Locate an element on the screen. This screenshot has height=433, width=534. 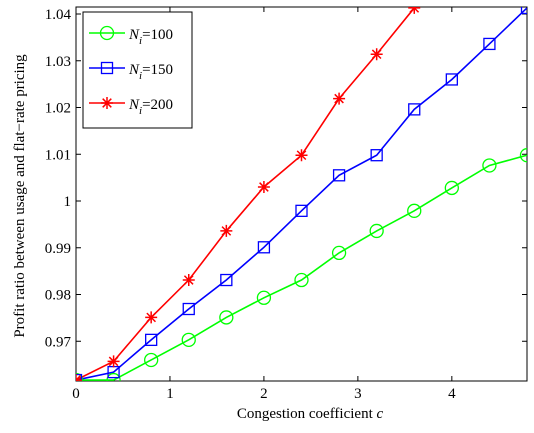
legend-label: Ni=100 is located at coordinates (150, 37).